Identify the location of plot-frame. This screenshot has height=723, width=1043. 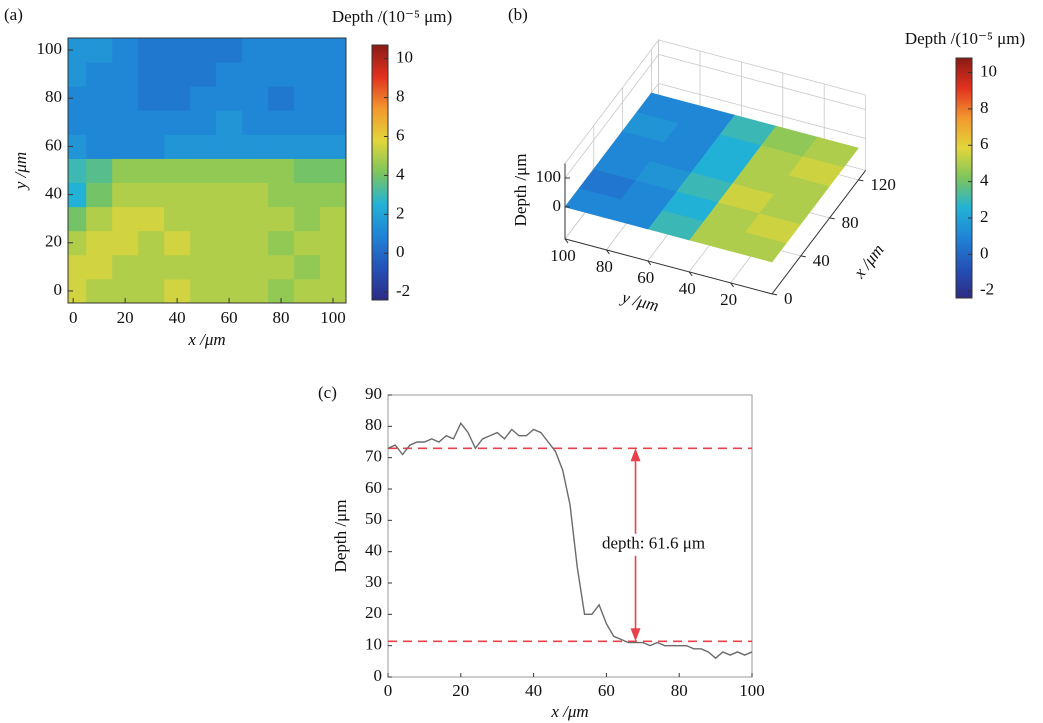
(207, 170).